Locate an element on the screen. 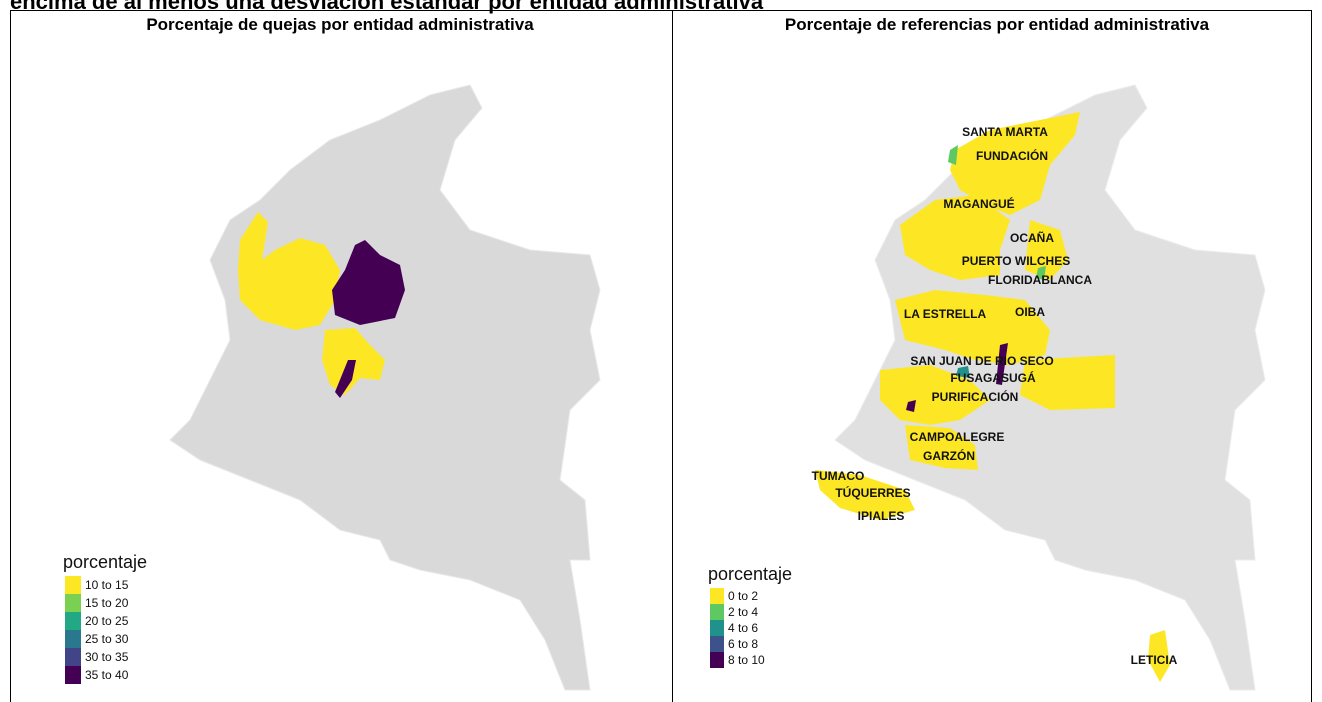 This screenshot has width=1322, height=702. legend-label: 0 to 2 is located at coordinates (743, 596).